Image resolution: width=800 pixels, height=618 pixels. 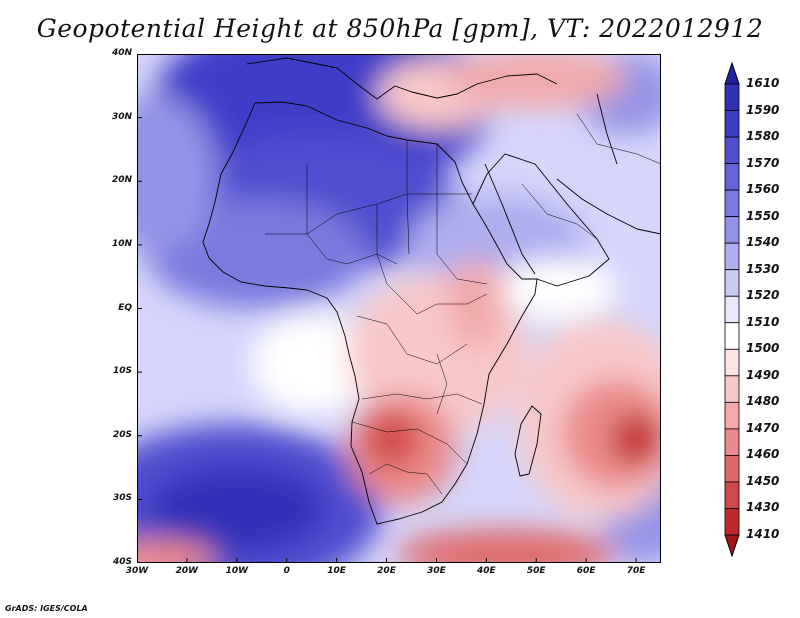 I want to click on field-southern-low, so click(x=507, y=546).